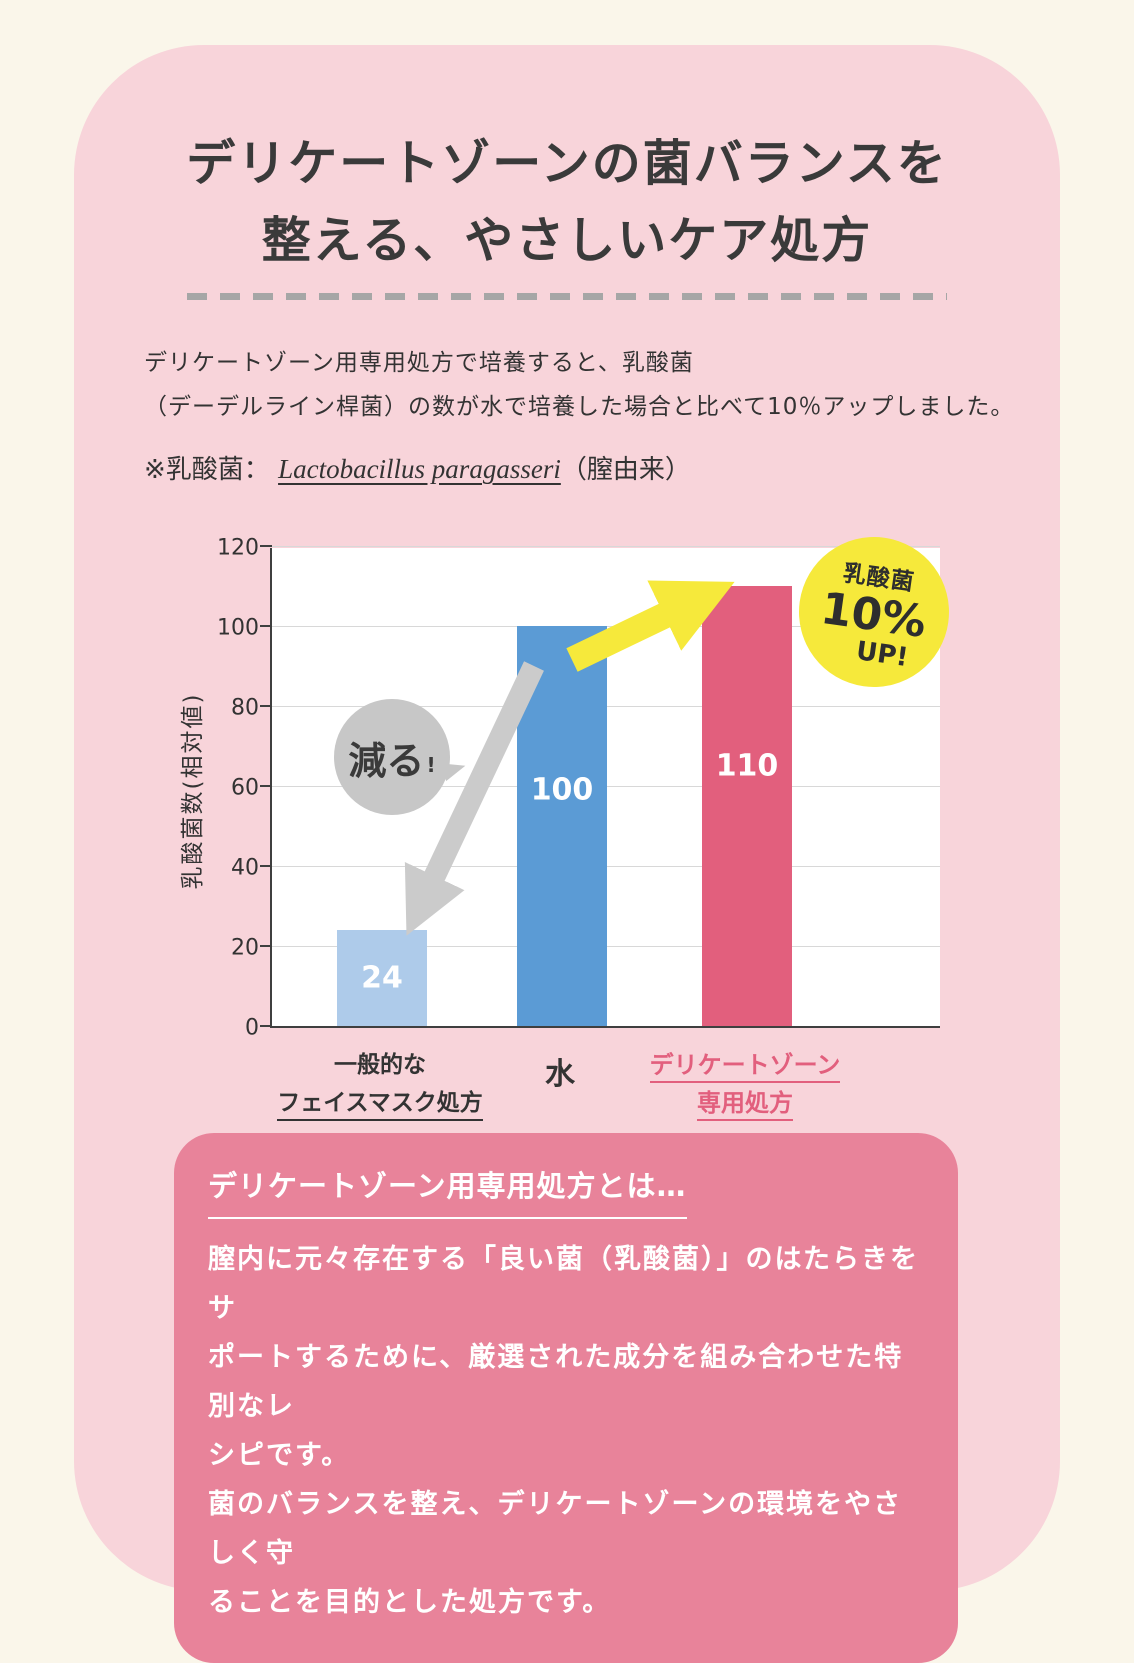 Image resolution: width=1134 pixels, height=1663 pixels. Describe the element at coordinates (567, 202) in the screenshot. I see `page-title: デリケートゾーンの菌バランスを 整える、やさしいケア処方` at that location.